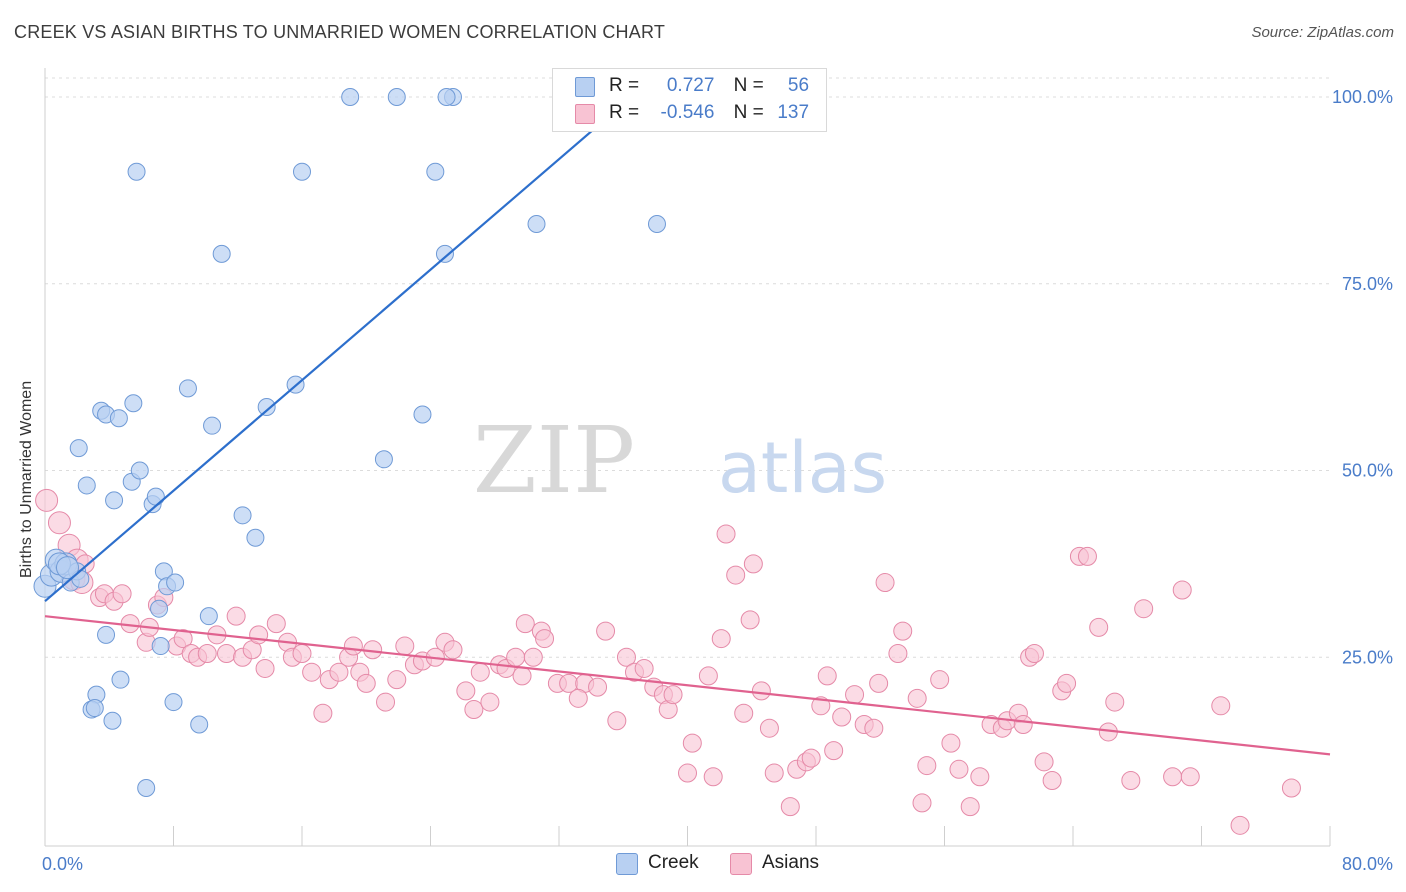 This screenshot has width=1406, height=892. Describe the element at coordinates (680, 460) in the screenshot. I see `watermark: ZIP atlas` at that location.